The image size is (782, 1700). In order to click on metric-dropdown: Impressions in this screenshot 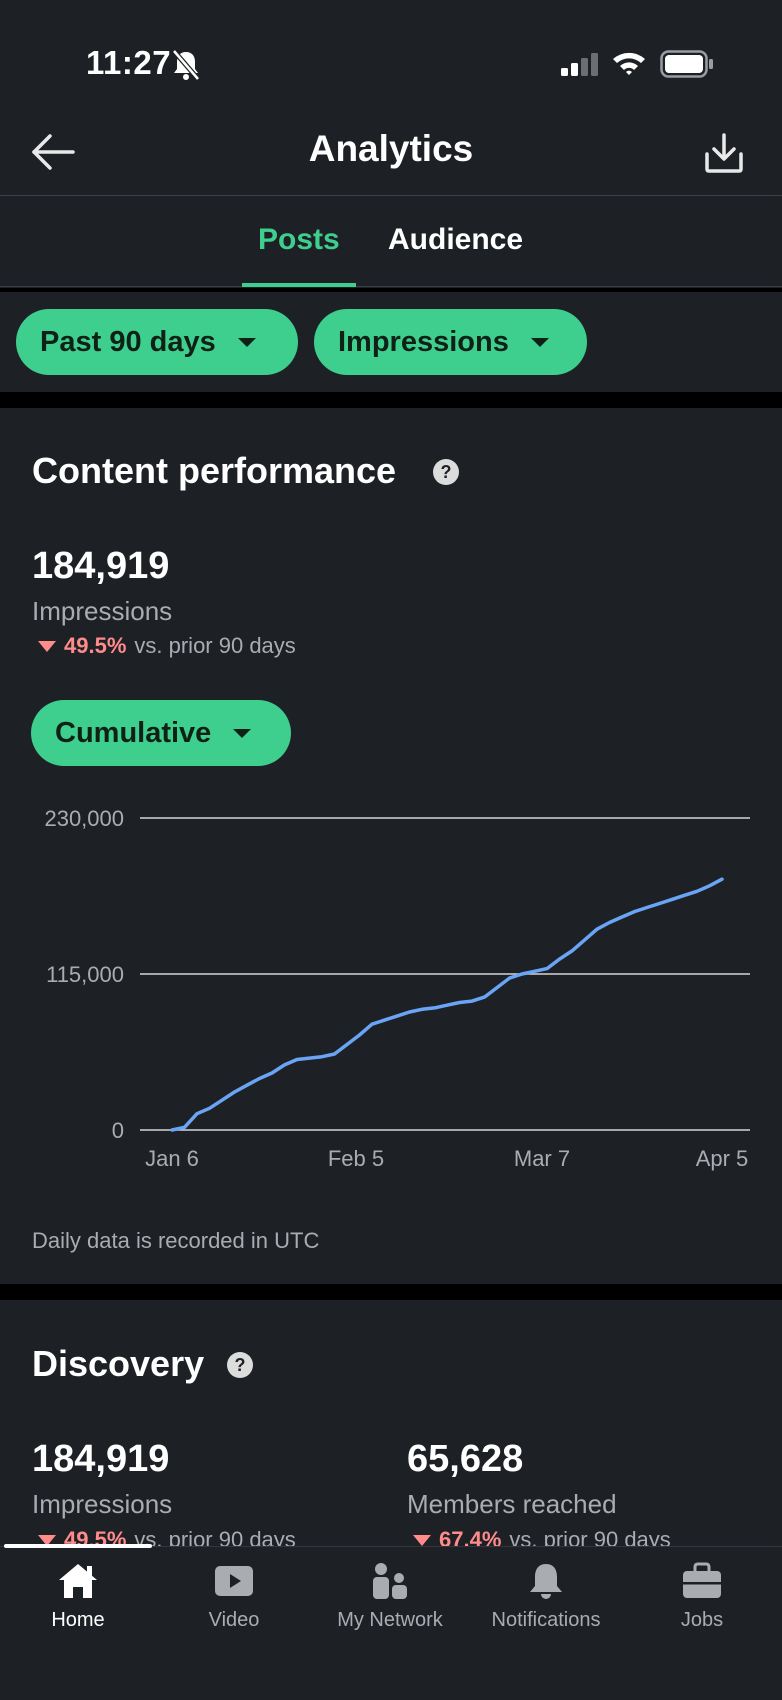, I will do `click(450, 342)`.